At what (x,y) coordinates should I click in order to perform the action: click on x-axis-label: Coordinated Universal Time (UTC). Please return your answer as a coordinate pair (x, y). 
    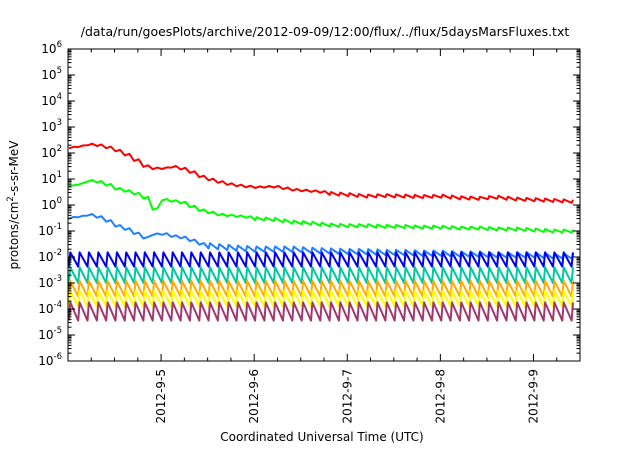
    Looking at the image, I should click on (321, 437).